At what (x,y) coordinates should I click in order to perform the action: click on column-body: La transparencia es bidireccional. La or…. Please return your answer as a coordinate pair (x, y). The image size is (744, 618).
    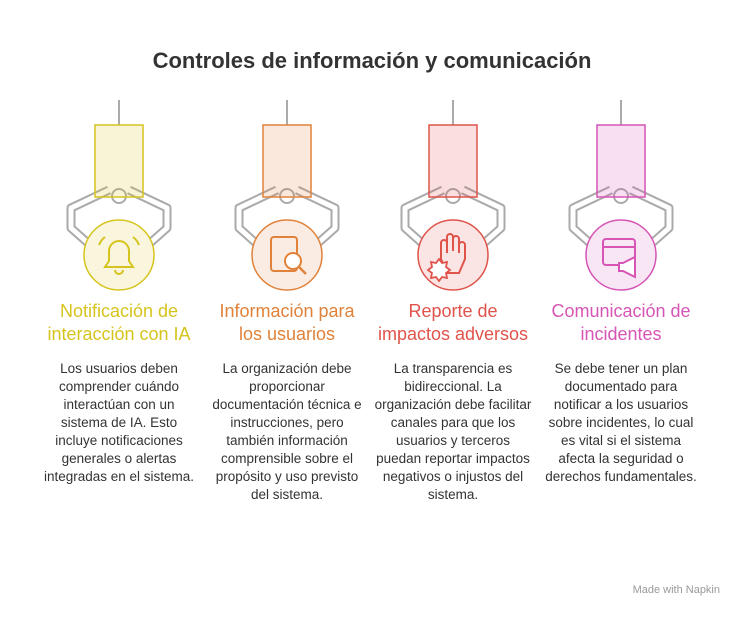
    Looking at the image, I should click on (453, 431).